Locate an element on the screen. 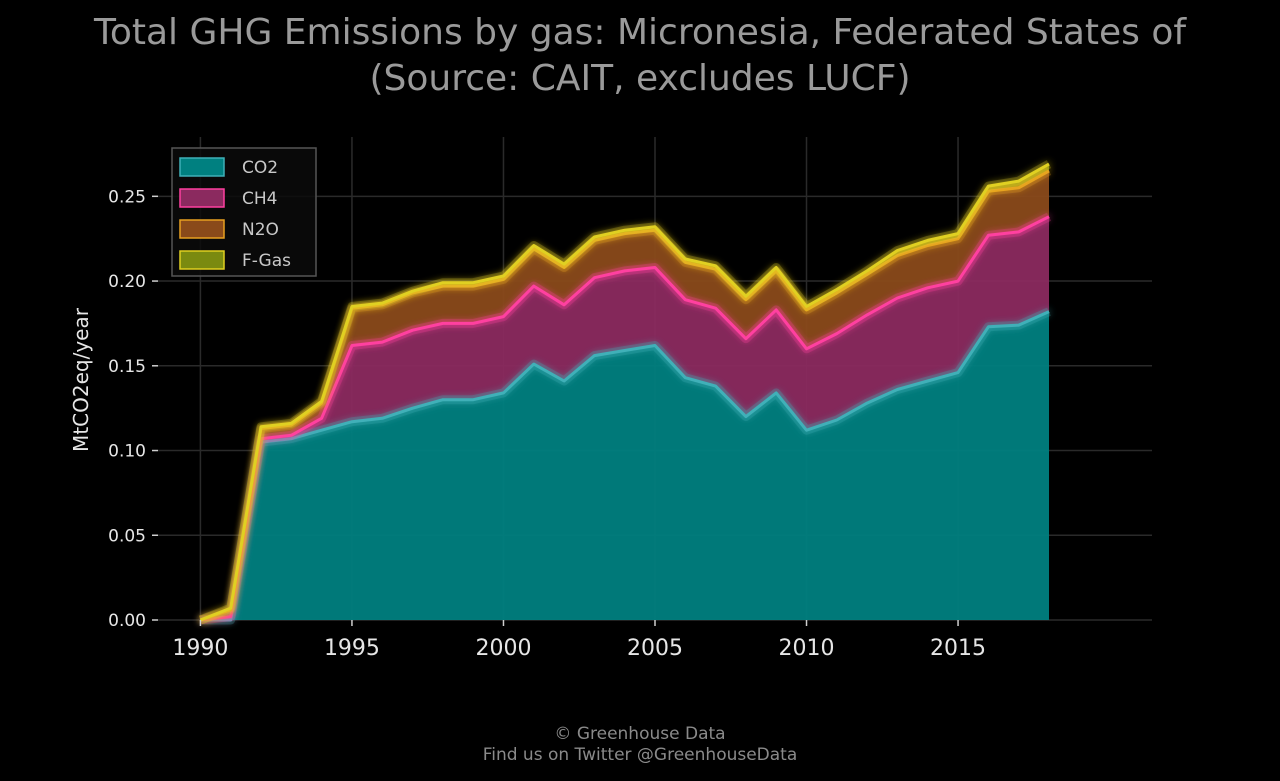 The width and height of the screenshot is (1280, 781). legend-label: CH4 is located at coordinates (259, 199).